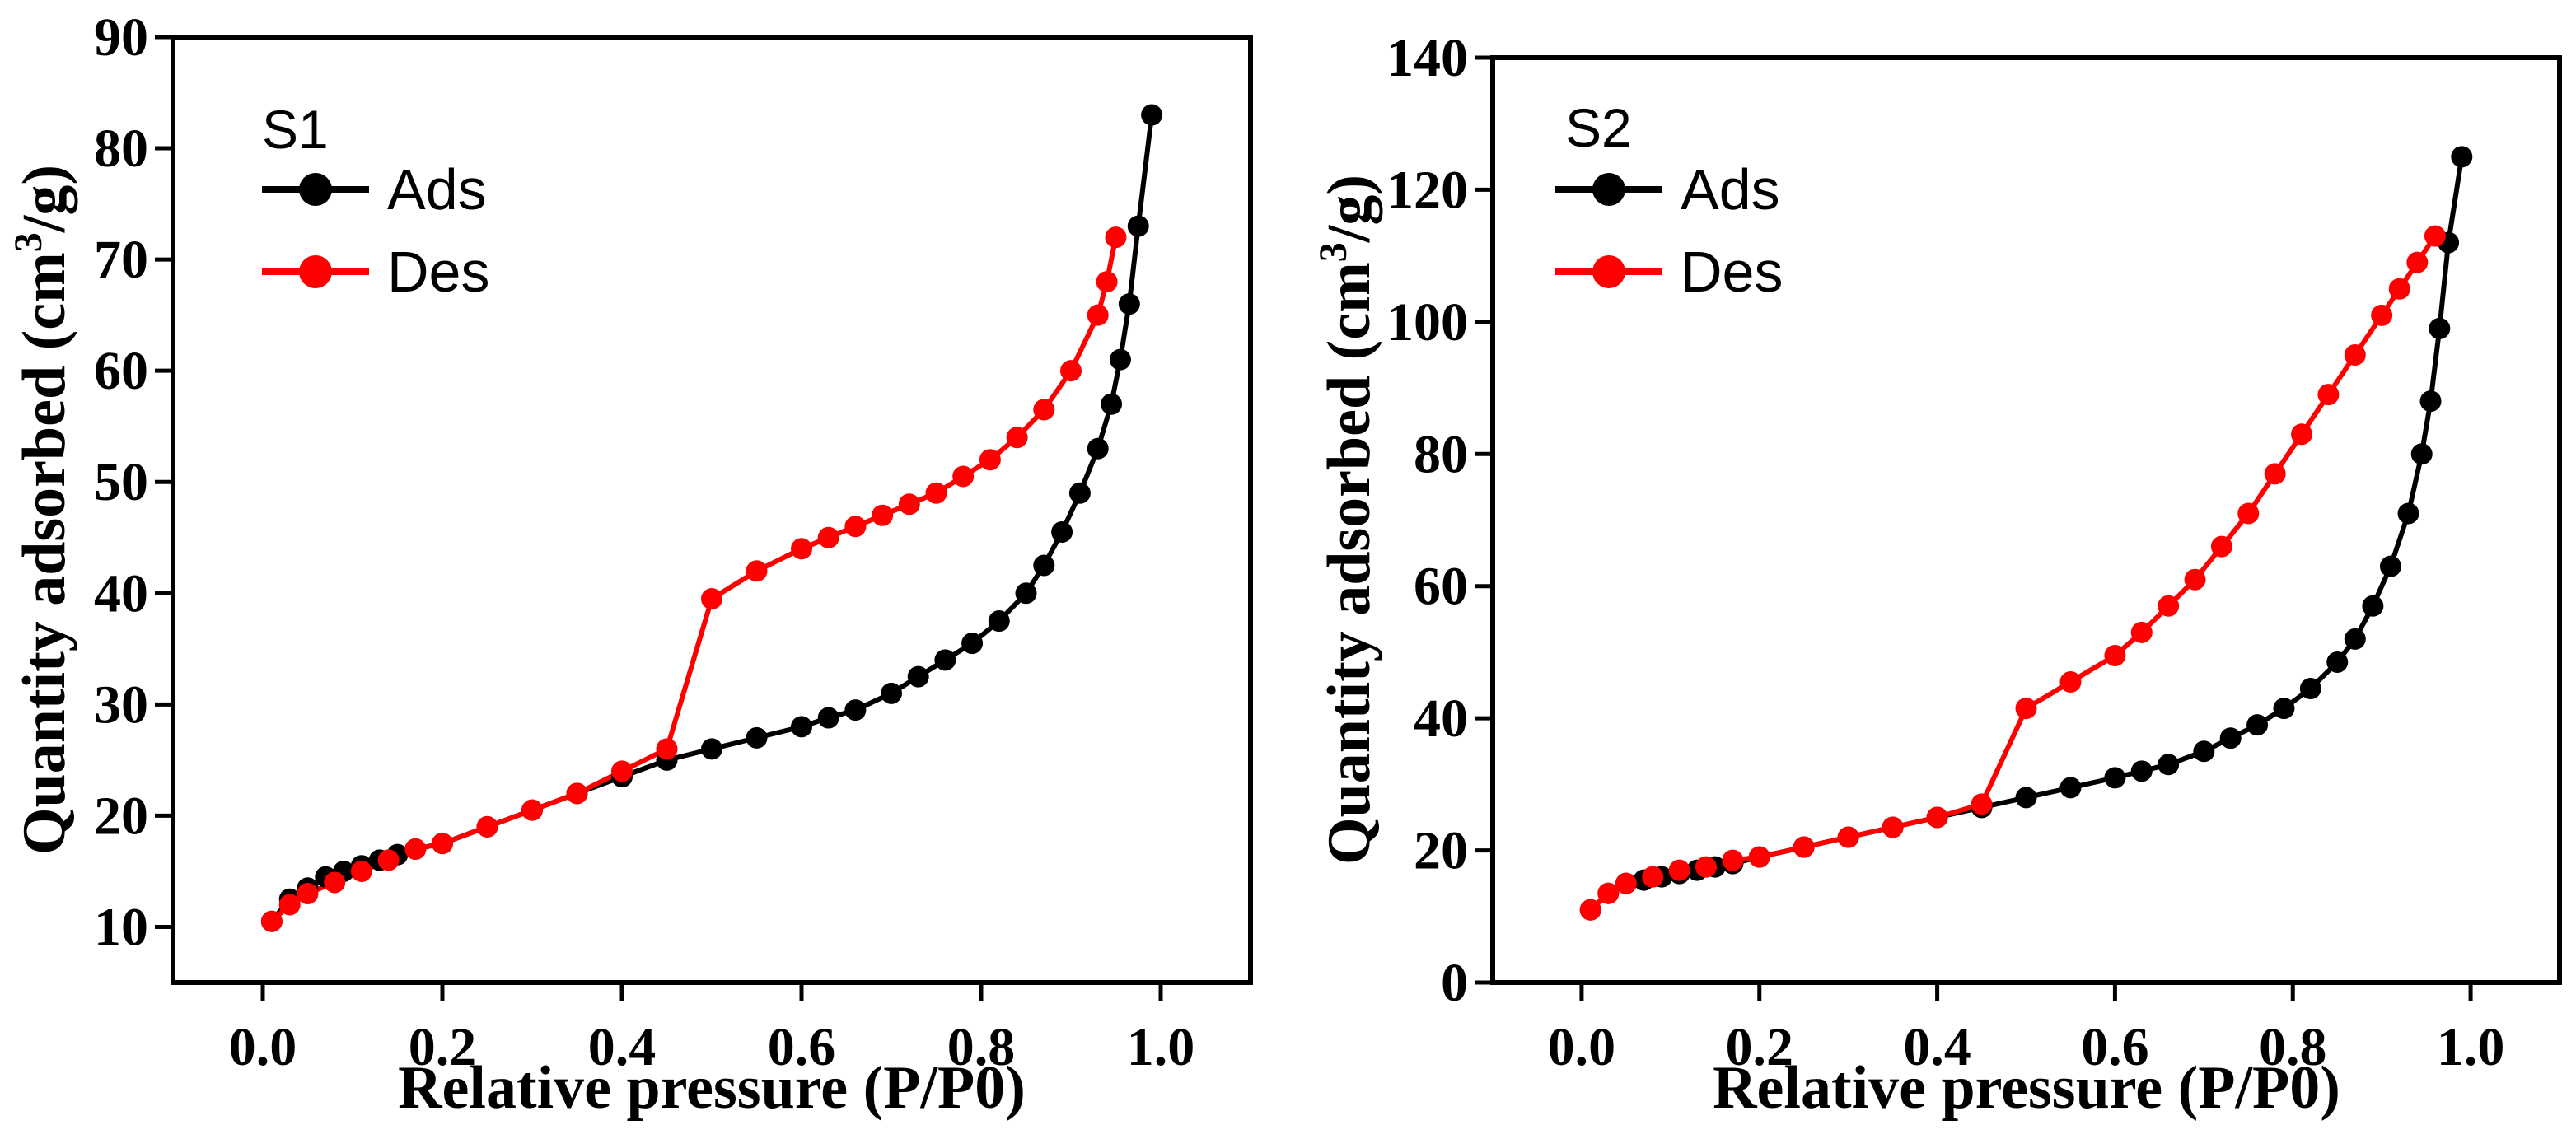 The height and width of the screenshot is (1139, 2576). Describe the element at coordinates (1161, 1047) in the screenshot. I see `x-tick-label: 1.0` at that location.